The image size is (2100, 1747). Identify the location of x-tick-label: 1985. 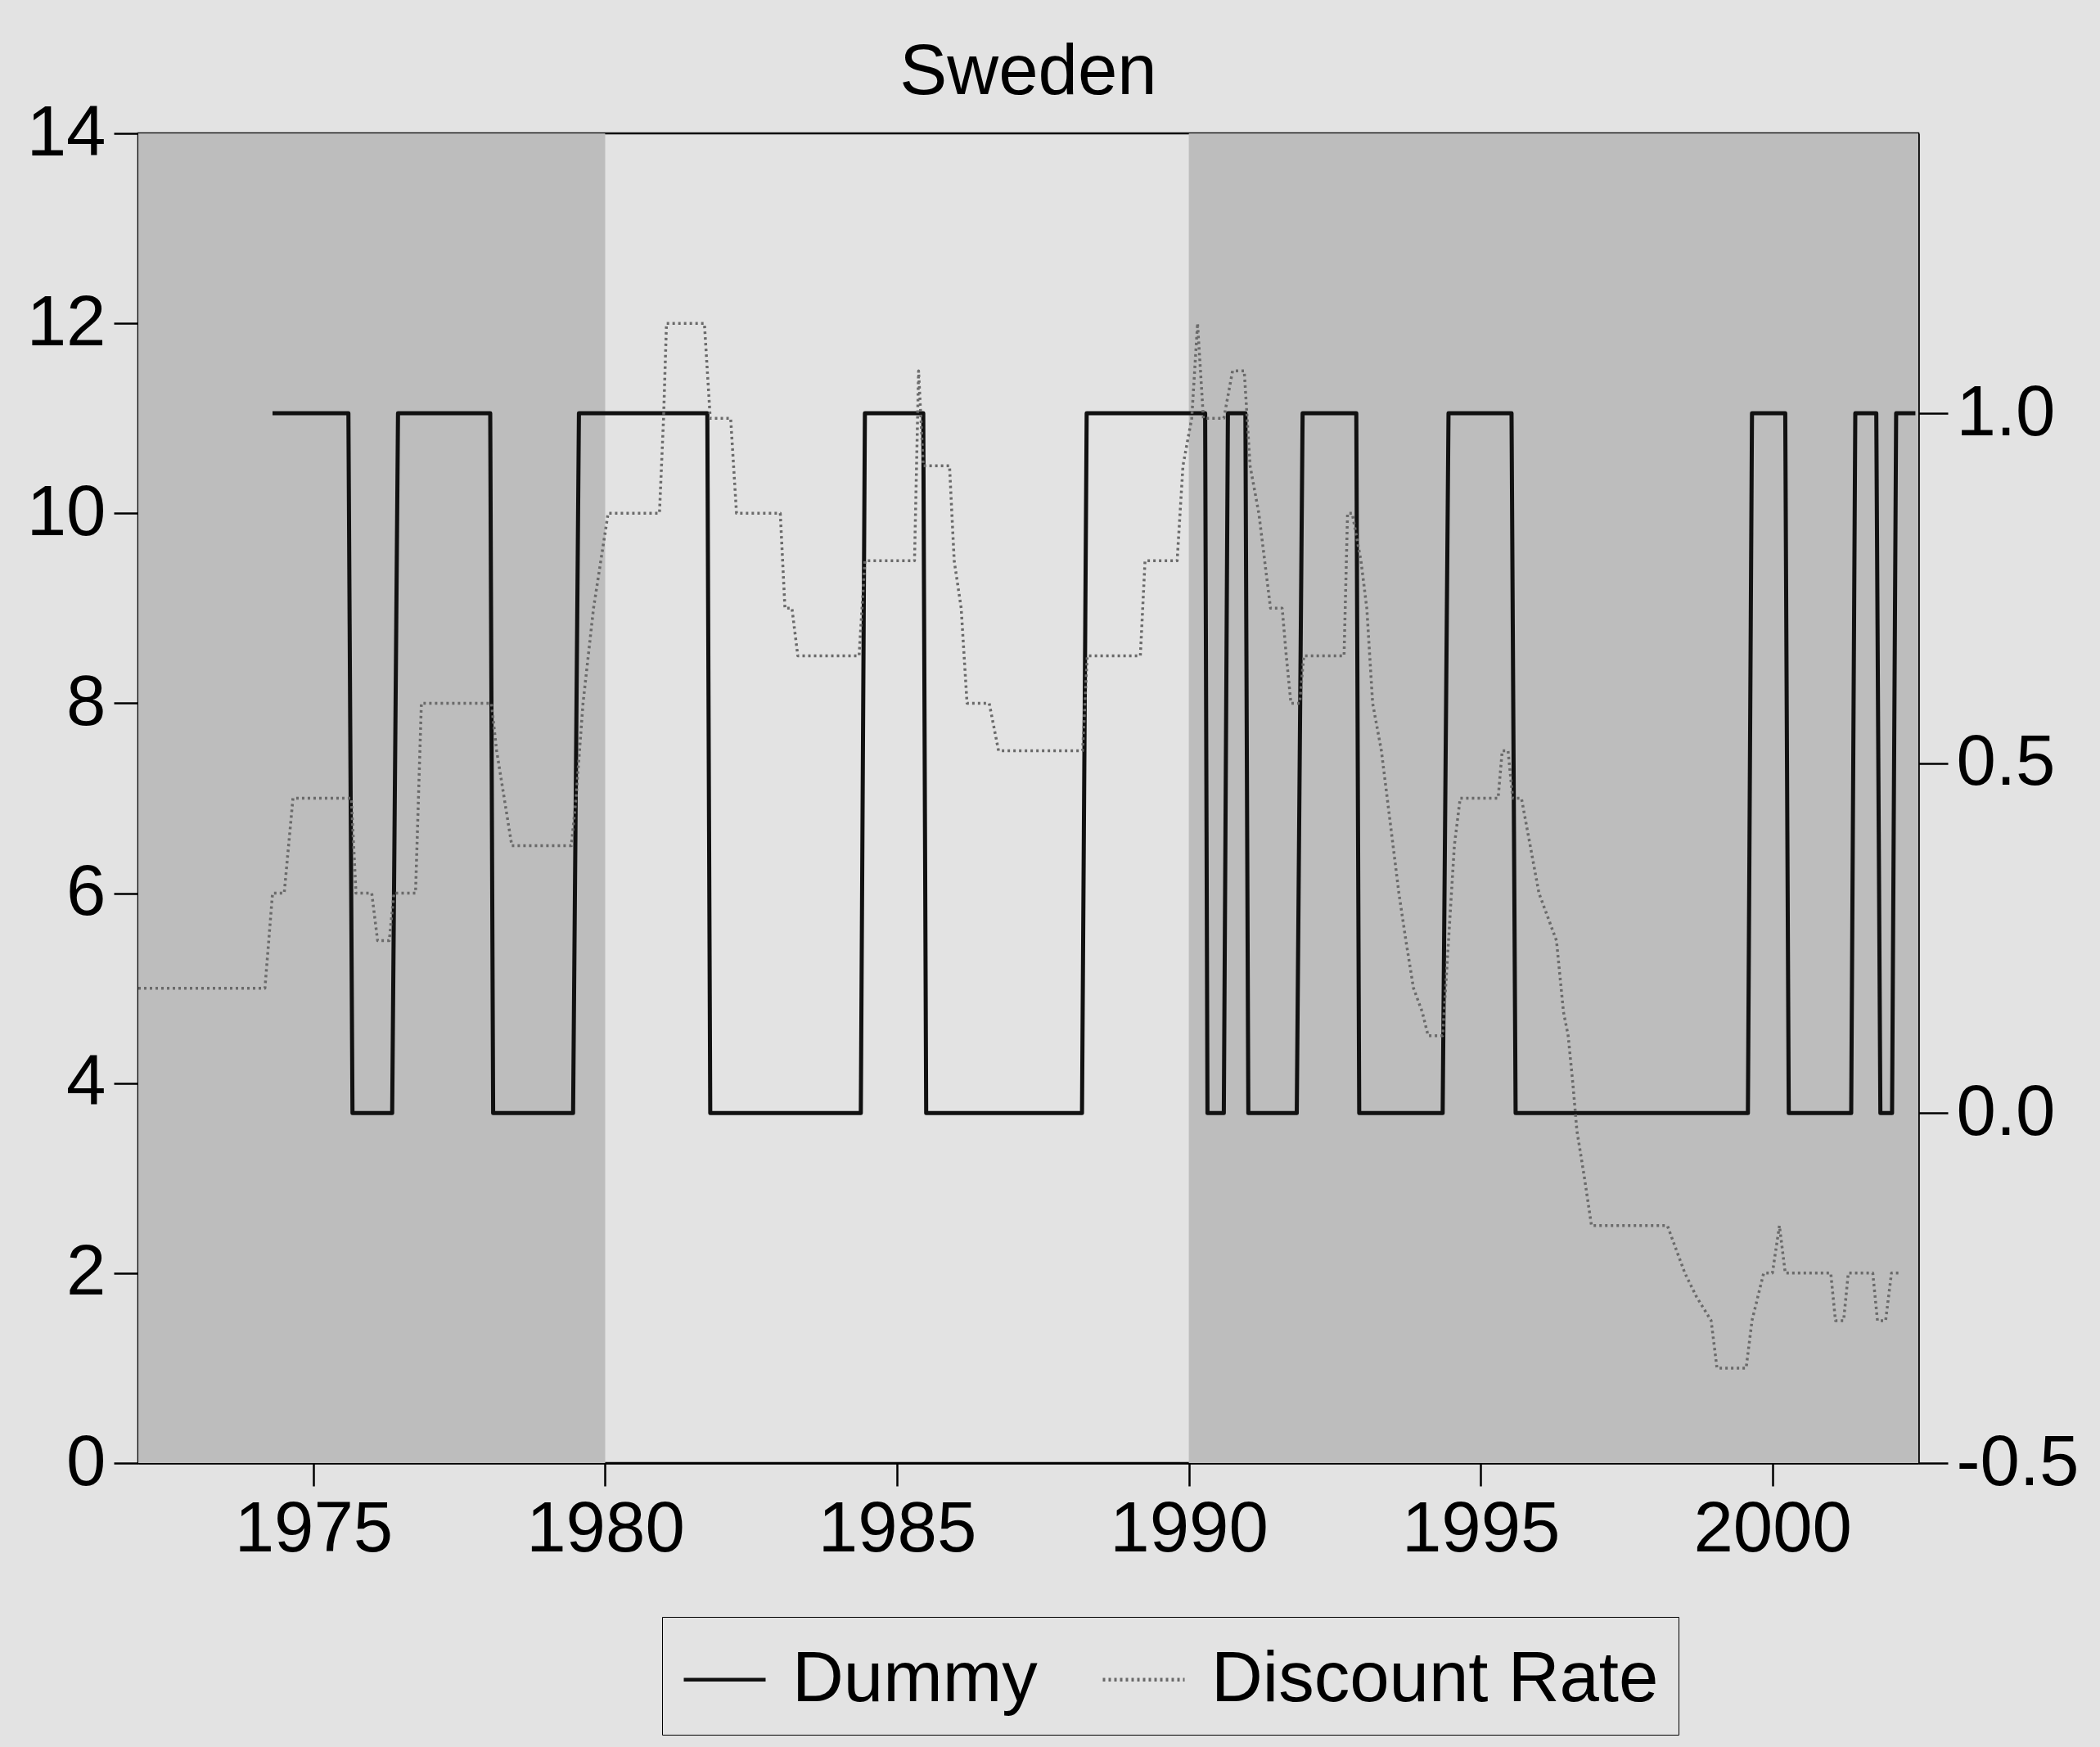
(897, 1526).